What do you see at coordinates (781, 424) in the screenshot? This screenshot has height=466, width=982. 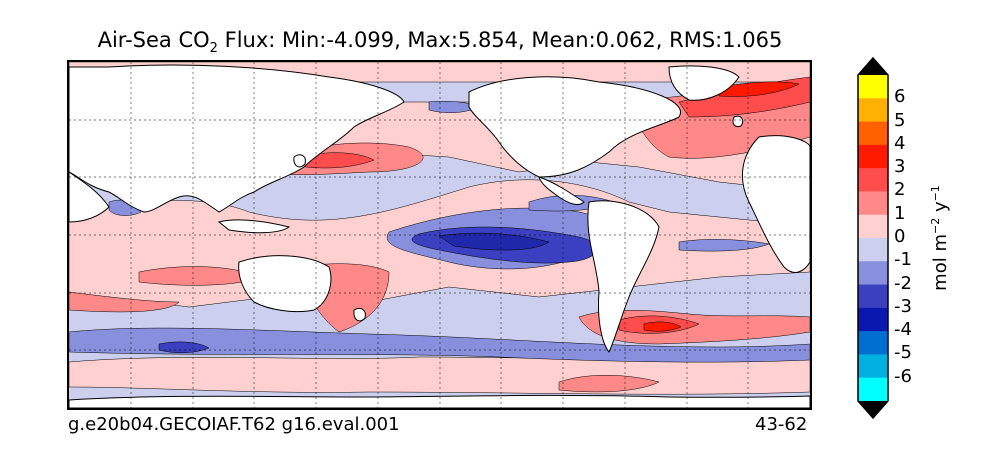 I see `year-range-label: 43-62` at bounding box center [781, 424].